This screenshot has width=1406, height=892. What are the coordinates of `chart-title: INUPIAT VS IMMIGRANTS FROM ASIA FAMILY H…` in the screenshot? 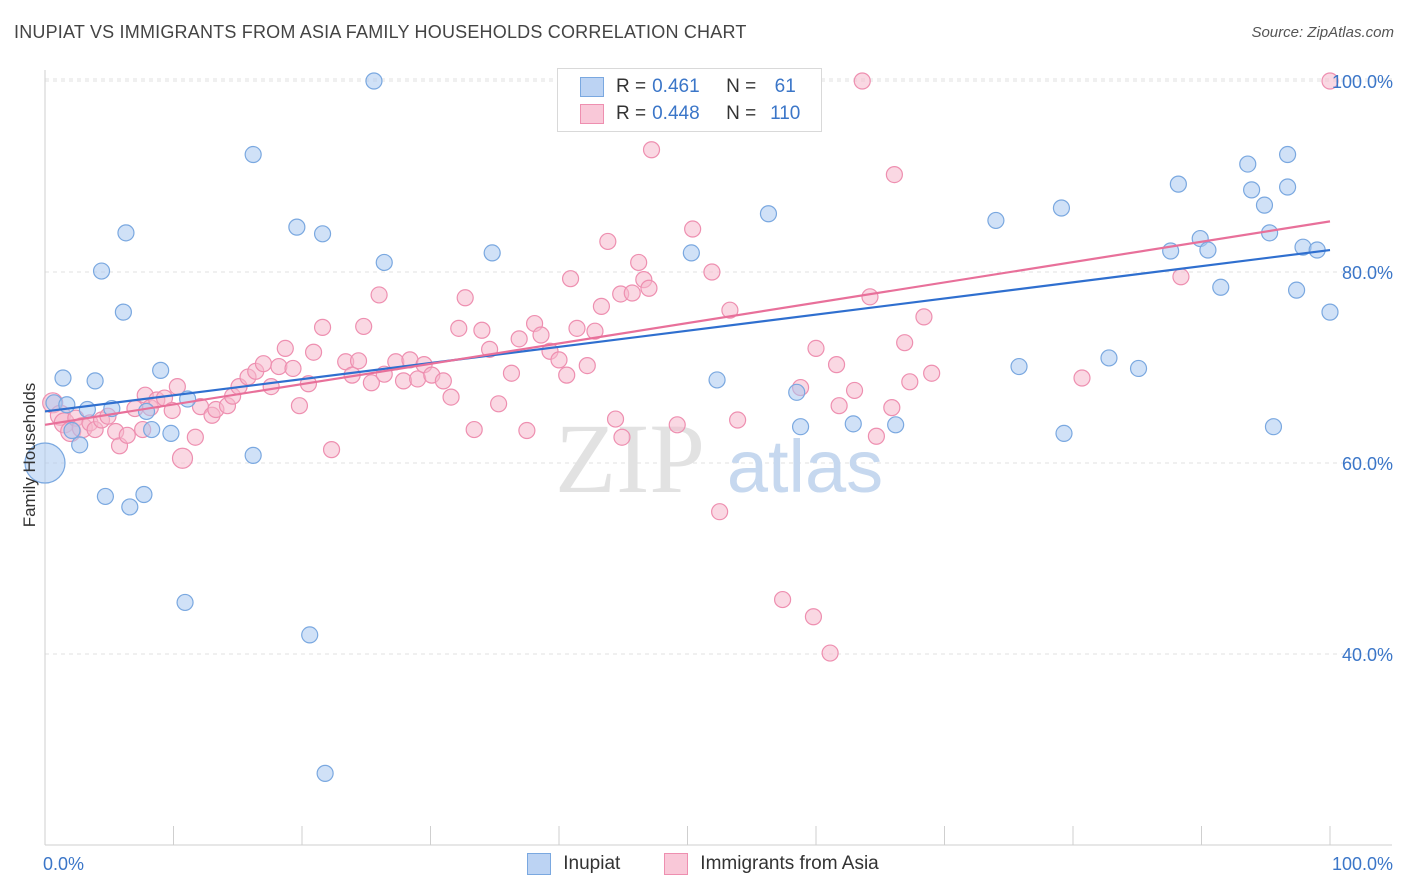 It's located at (380, 32).